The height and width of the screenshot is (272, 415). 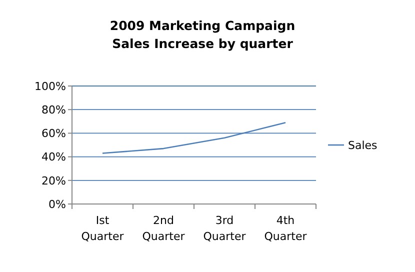 What do you see at coordinates (203, 34) in the screenshot?
I see `chart-title: 2009 Marketing Campaign Sales Increase by quarter` at bounding box center [203, 34].